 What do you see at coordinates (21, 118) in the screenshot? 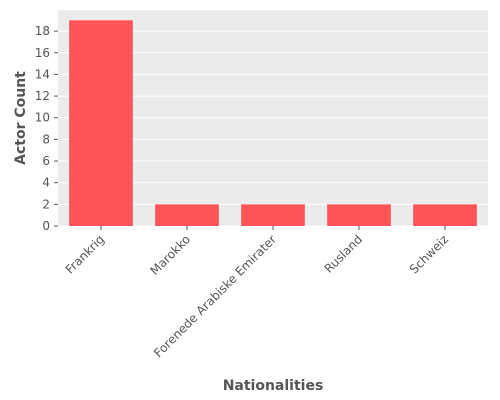
I see `y-axis-title: Actor Count` at bounding box center [21, 118].